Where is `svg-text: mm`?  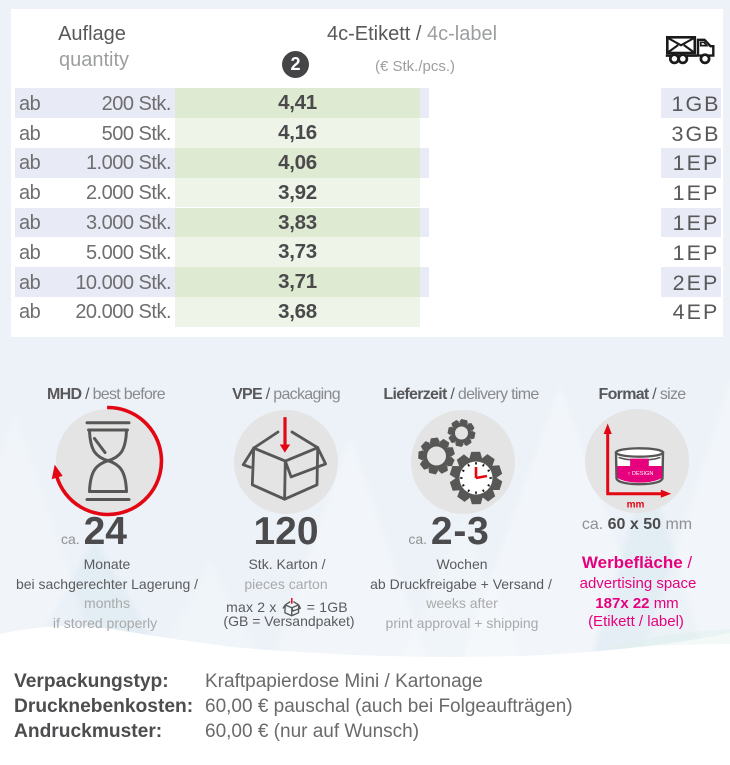 svg-text: mm is located at coordinates (636, 505).